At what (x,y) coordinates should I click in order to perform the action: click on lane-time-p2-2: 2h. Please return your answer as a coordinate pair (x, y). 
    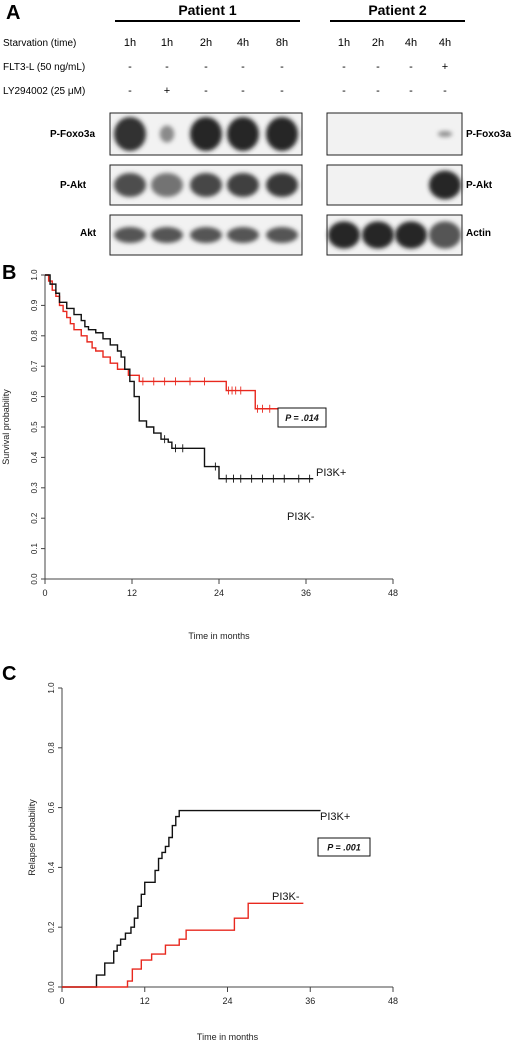
    Looking at the image, I should click on (378, 43).